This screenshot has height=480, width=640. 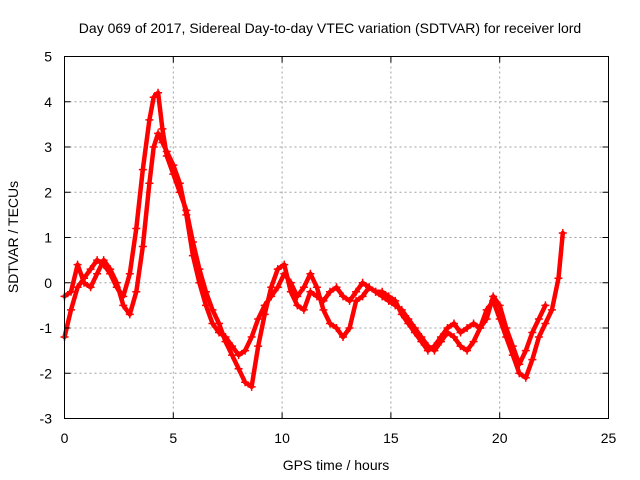 I want to click on y-tick-label: 0, so click(x=48, y=283).